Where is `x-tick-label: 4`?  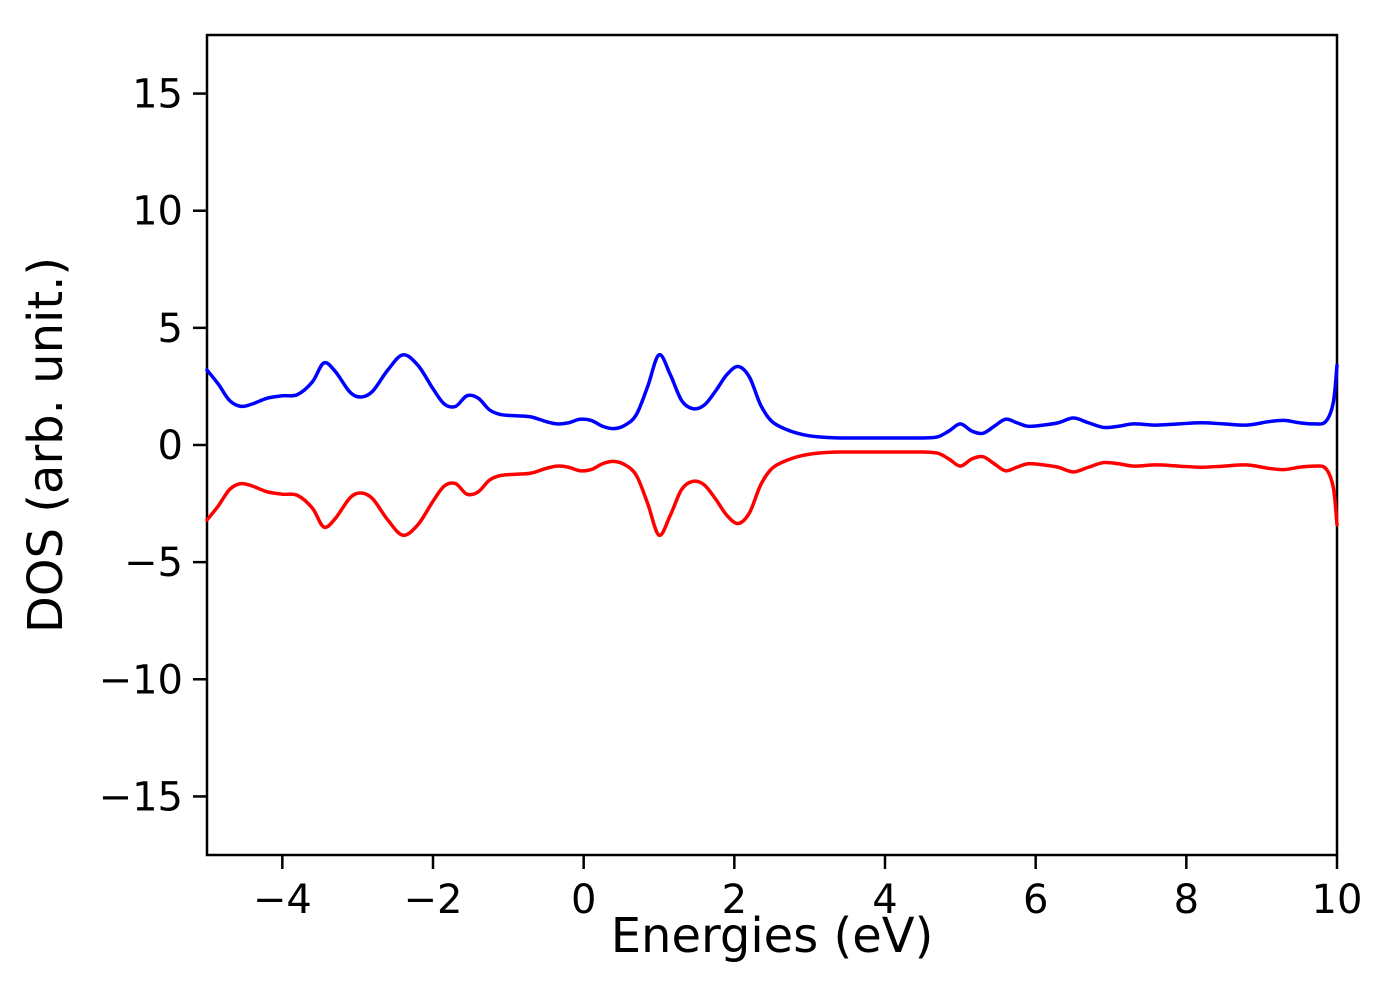 x-tick-label: 4 is located at coordinates (884, 900).